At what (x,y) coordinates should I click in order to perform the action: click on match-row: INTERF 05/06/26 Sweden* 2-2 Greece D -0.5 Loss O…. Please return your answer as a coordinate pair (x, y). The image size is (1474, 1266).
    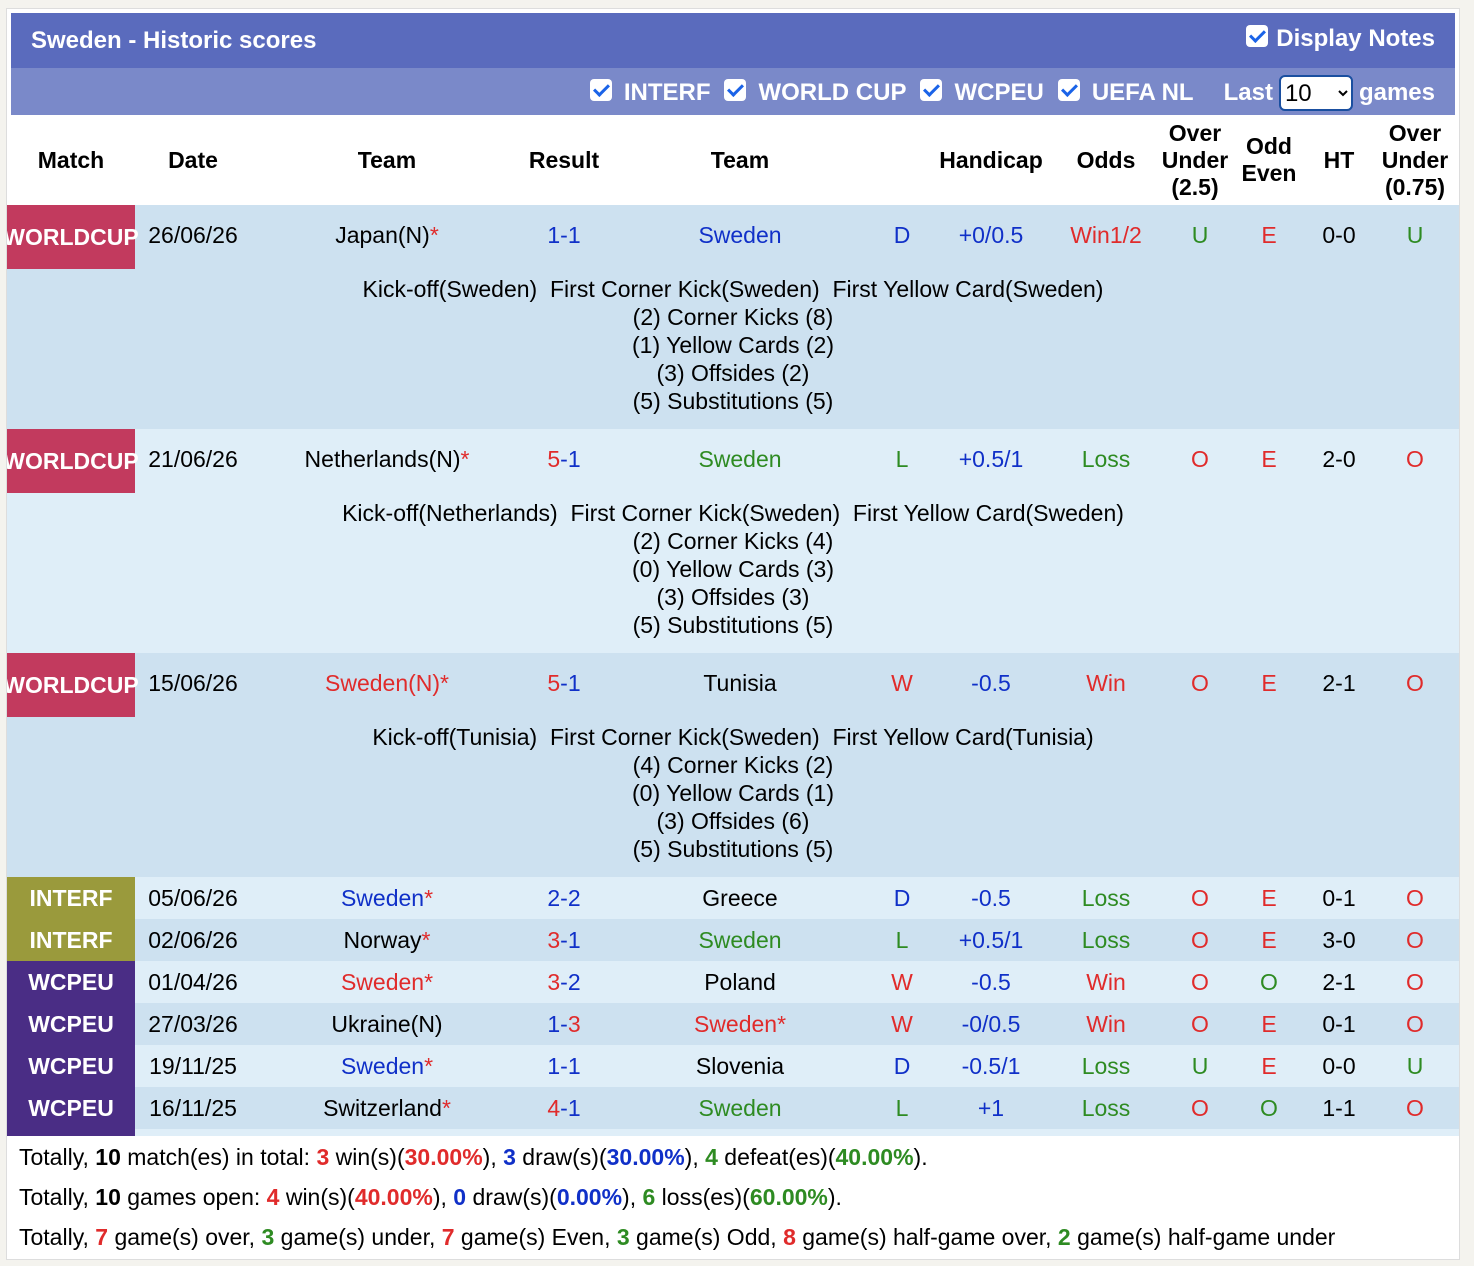
    Looking at the image, I should click on (733, 898).